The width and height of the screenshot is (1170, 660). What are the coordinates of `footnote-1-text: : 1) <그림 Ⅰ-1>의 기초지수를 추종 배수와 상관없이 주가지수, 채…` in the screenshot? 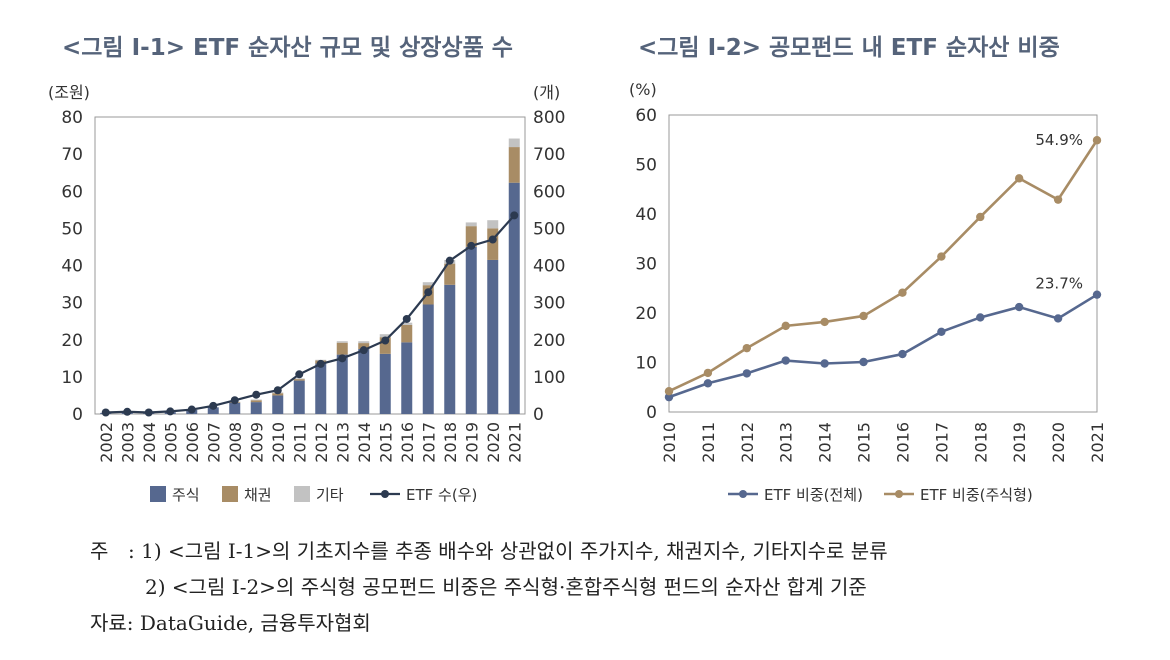 It's located at (508, 551).